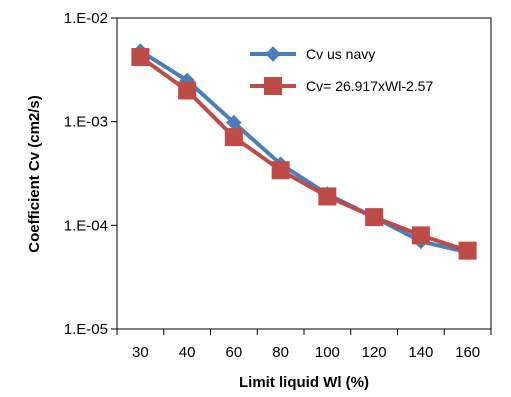 Image resolution: width=511 pixels, height=397 pixels. I want to click on x-tick-label: 140, so click(420, 352).